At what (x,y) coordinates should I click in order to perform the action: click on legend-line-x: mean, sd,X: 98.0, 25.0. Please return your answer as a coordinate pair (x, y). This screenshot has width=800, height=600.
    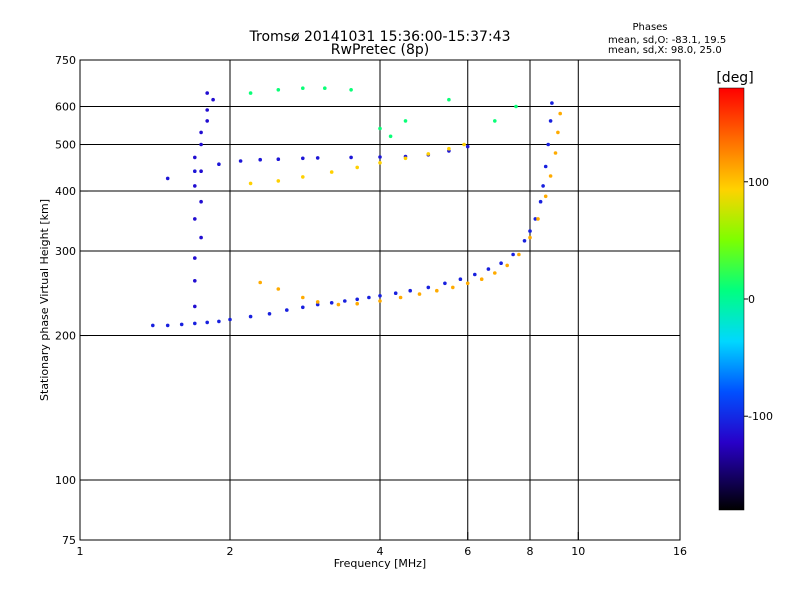
    Looking at the image, I should click on (665, 50).